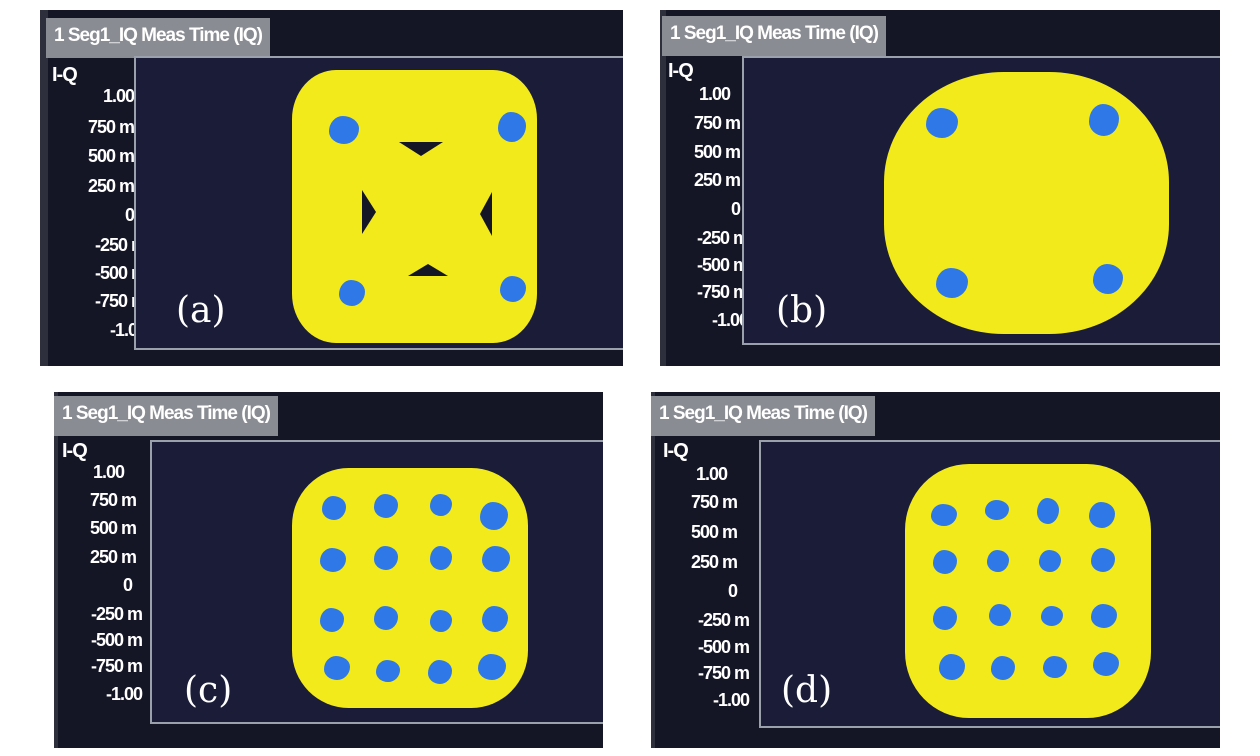 Image resolution: width=1260 pixels, height=756 pixels. Describe the element at coordinates (201, 310) in the screenshot. I see `panel-label: (a)` at that location.